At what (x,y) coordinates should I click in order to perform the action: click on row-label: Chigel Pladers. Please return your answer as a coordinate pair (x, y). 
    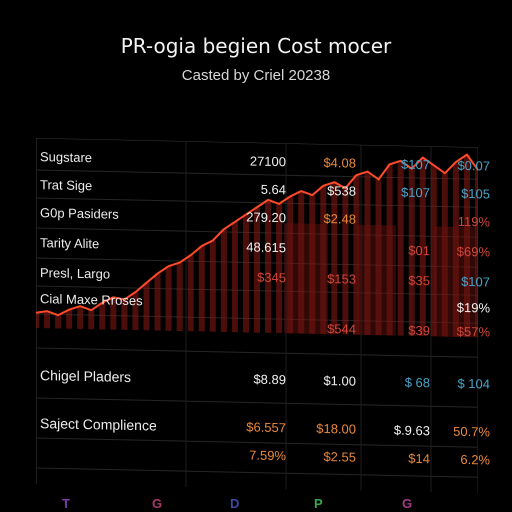
    Looking at the image, I should click on (86, 376).